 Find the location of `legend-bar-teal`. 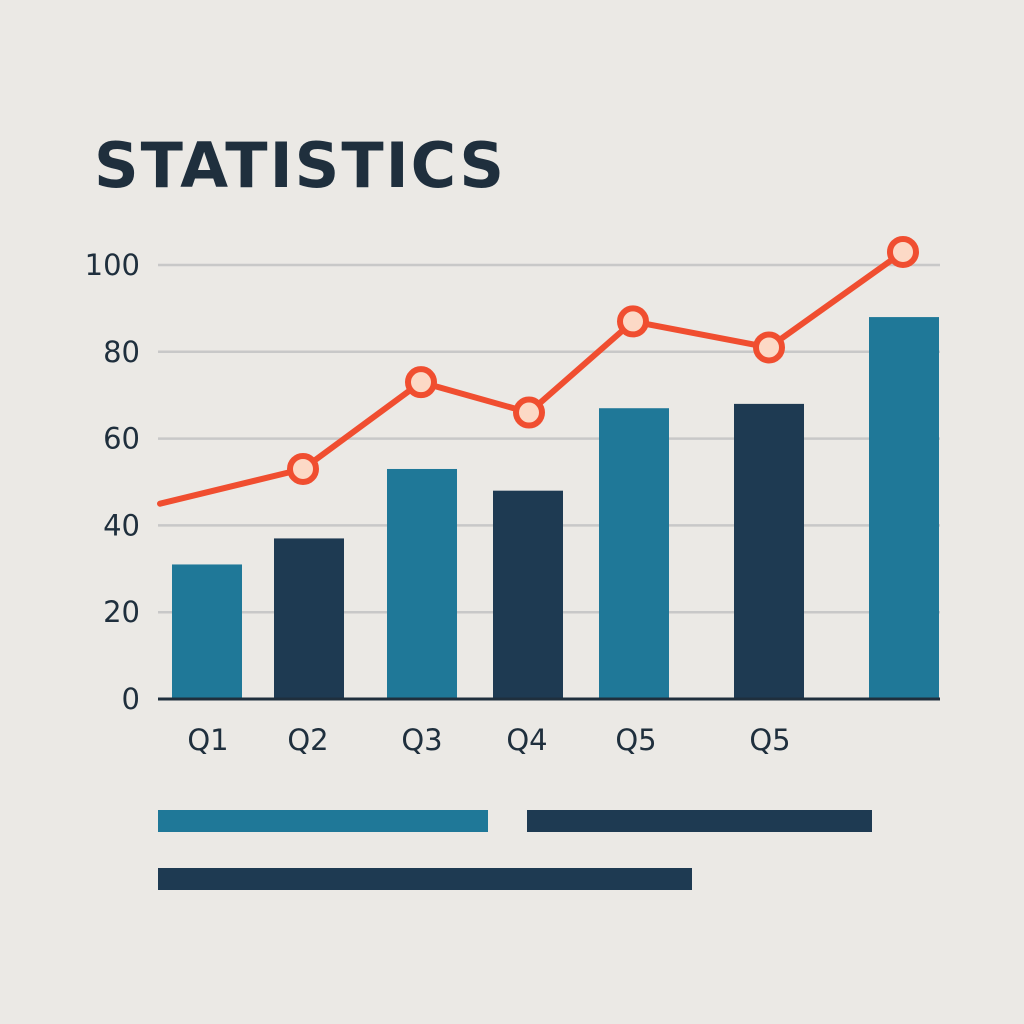

legend-bar-teal is located at coordinates (323, 821).